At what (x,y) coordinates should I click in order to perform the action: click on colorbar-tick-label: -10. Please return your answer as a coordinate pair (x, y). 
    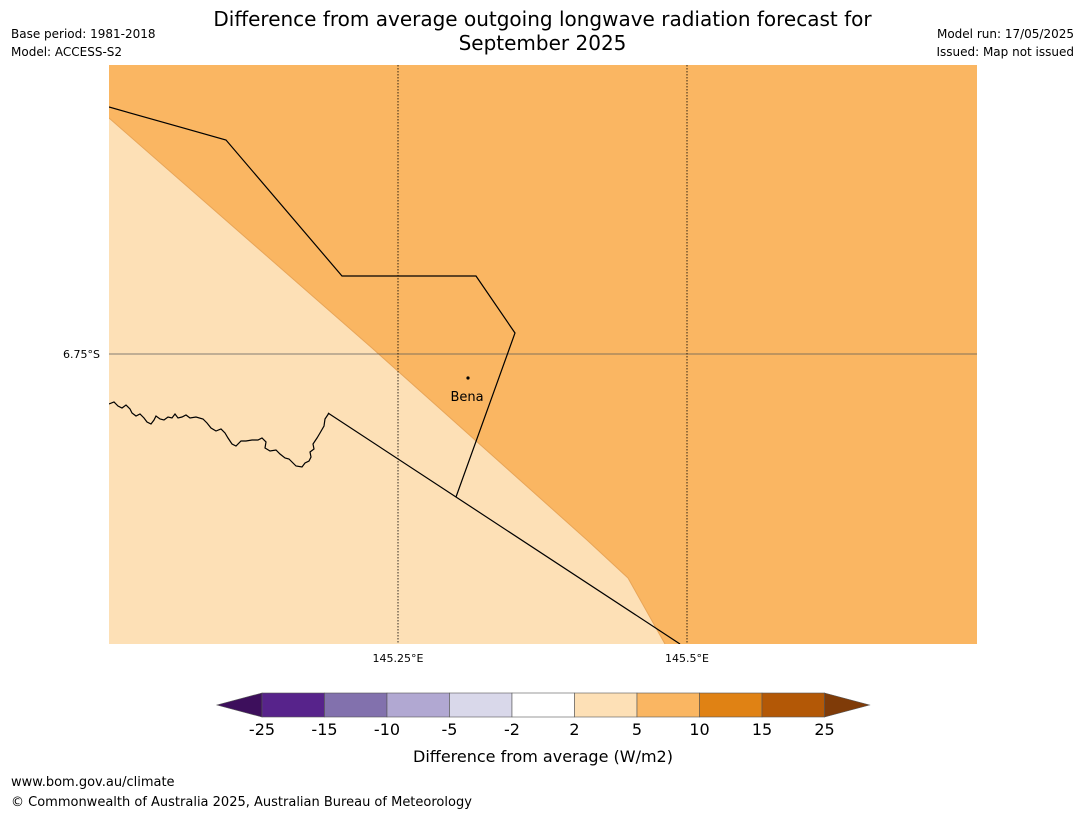
    Looking at the image, I should click on (387, 729).